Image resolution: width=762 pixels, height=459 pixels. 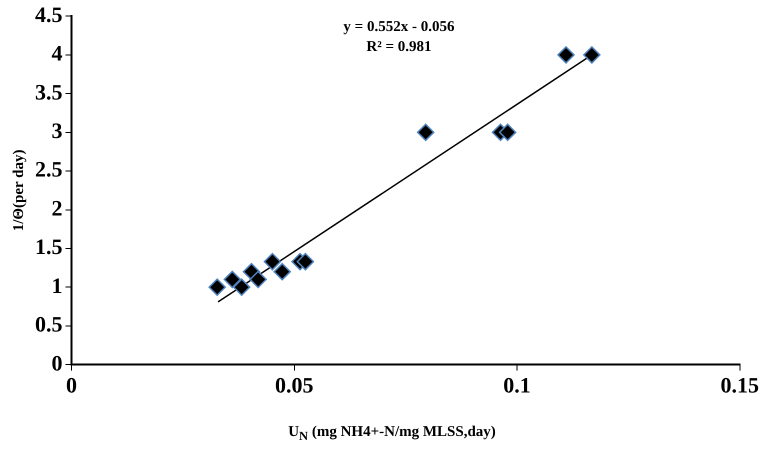 I want to click on x-tick-label: 0.15, so click(x=739, y=385).